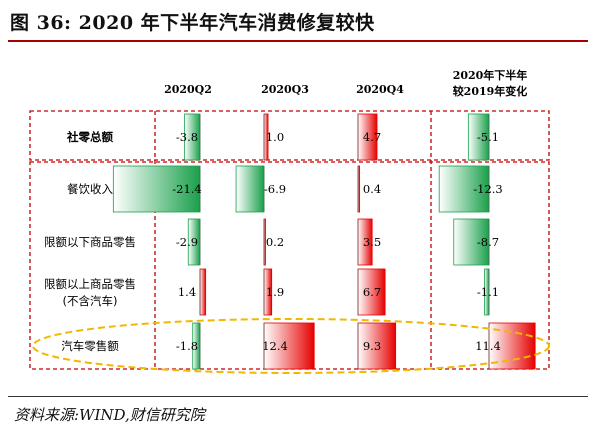 The image size is (599, 435). I want to click on column-header-0: 2020Q2, so click(188, 89).